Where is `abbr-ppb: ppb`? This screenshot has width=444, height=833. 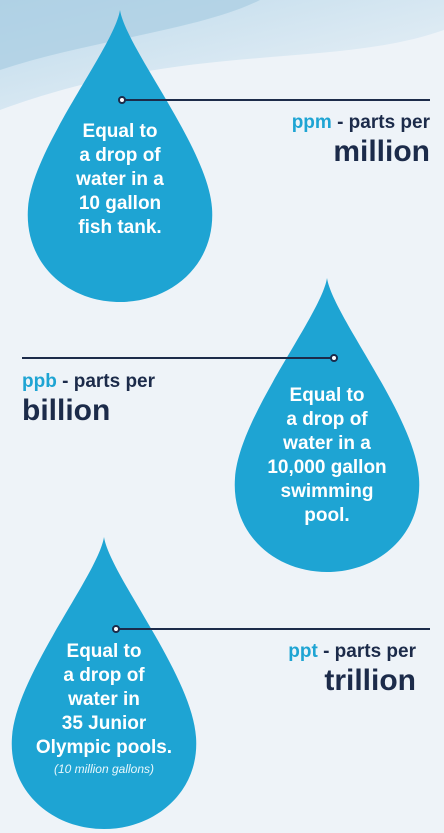 abbr-ppb: ppb is located at coordinates (39, 381).